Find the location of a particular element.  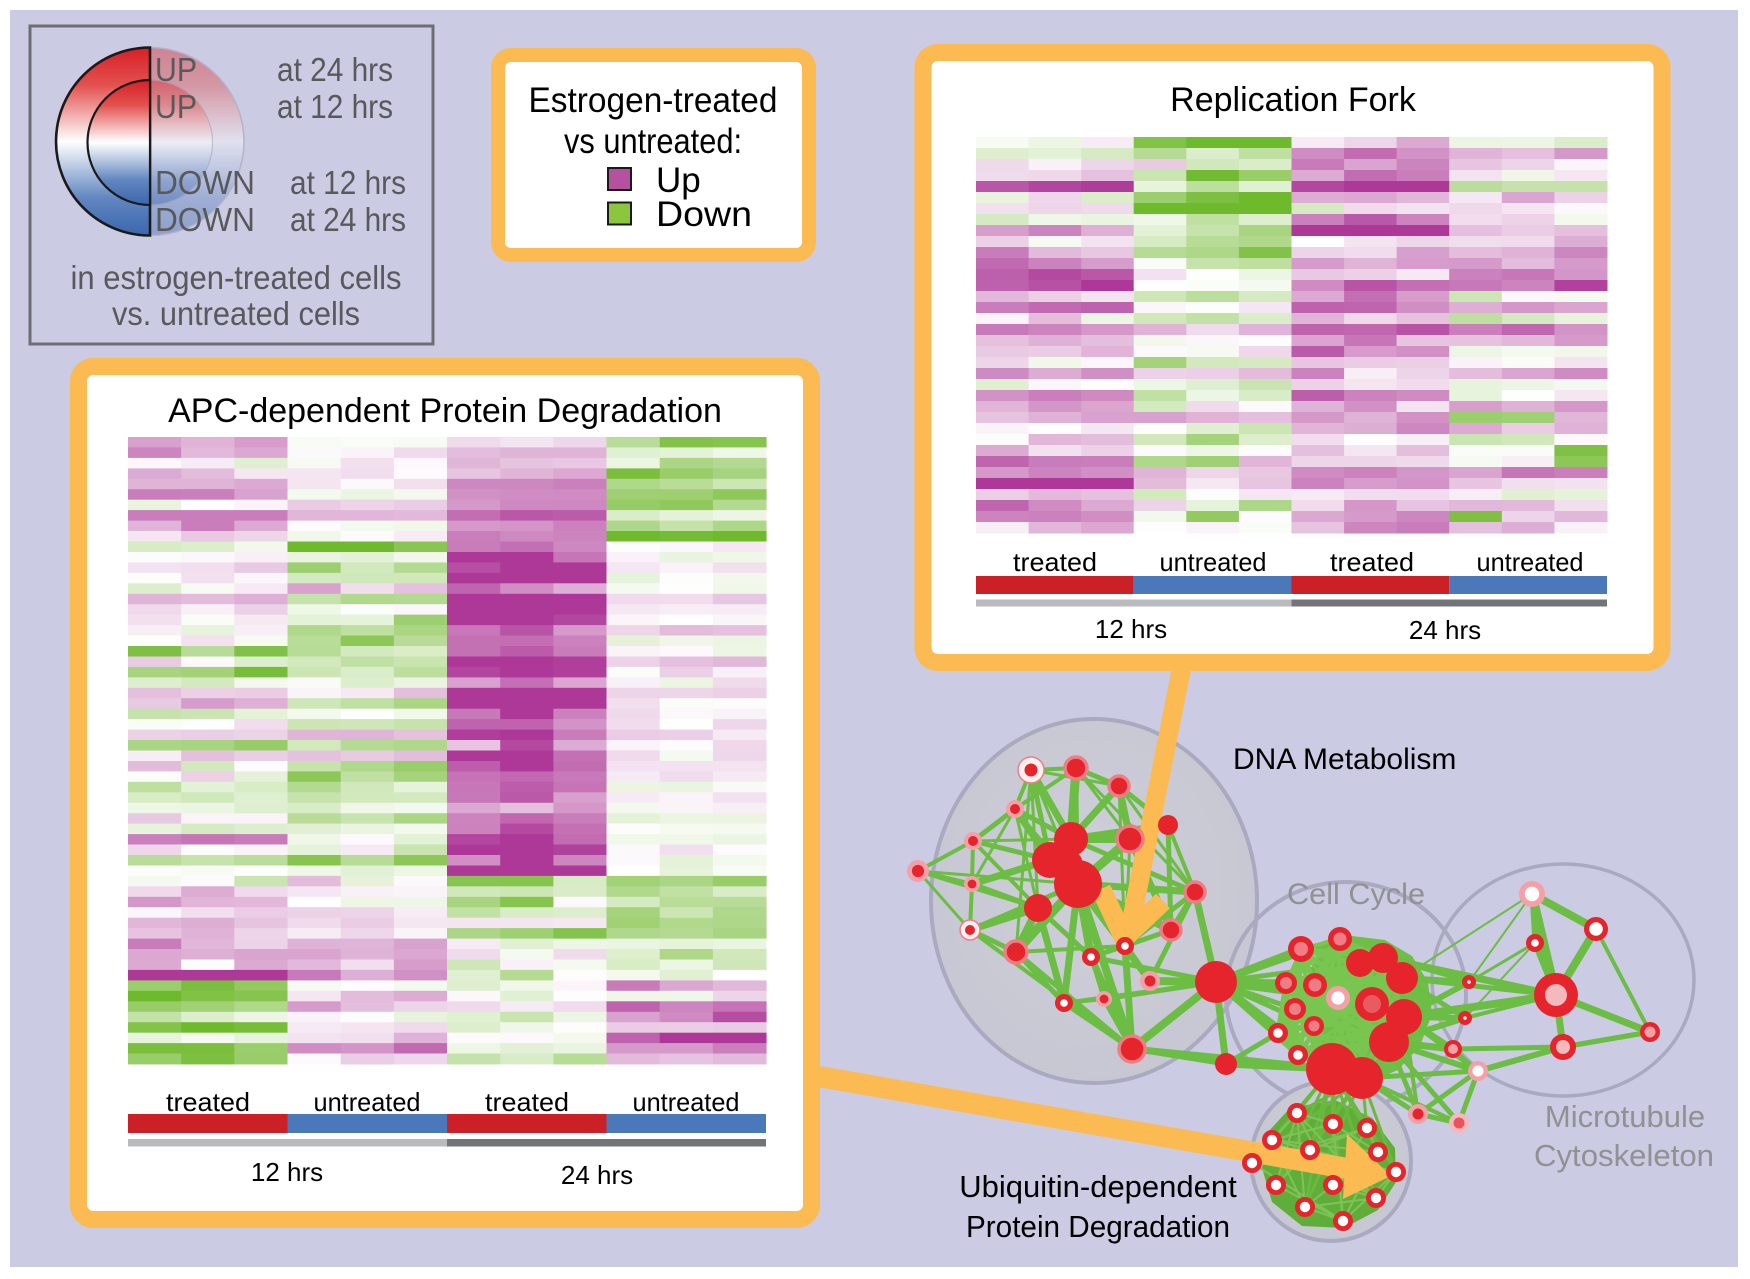

svg-text: Up is located at coordinates (678, 180).